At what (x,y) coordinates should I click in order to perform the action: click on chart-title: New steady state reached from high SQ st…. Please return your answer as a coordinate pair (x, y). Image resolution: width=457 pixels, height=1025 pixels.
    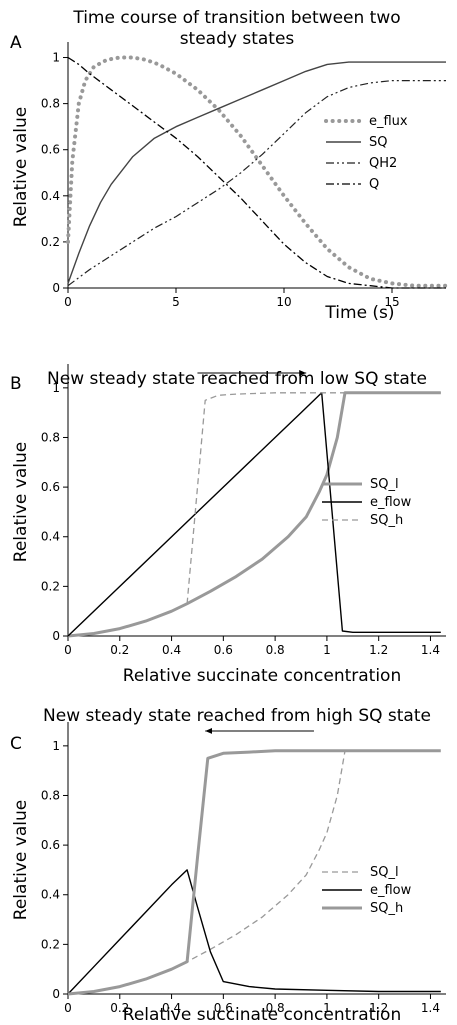
    Looking at the image, I should click on (237, 716).